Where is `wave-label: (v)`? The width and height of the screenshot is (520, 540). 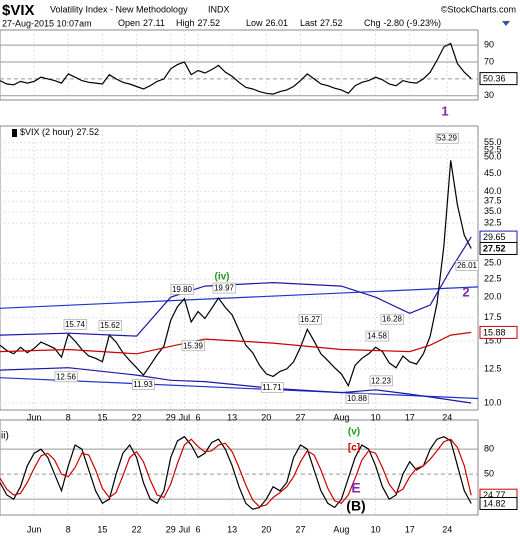 wave-label: (v) is located at coordinates (354, 432).